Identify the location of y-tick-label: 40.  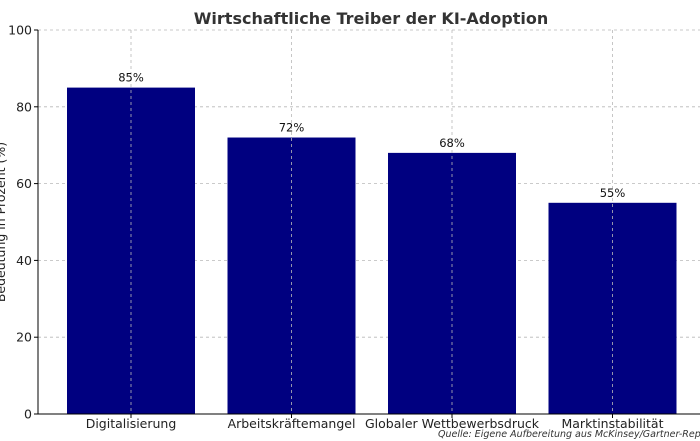
(24, 260).